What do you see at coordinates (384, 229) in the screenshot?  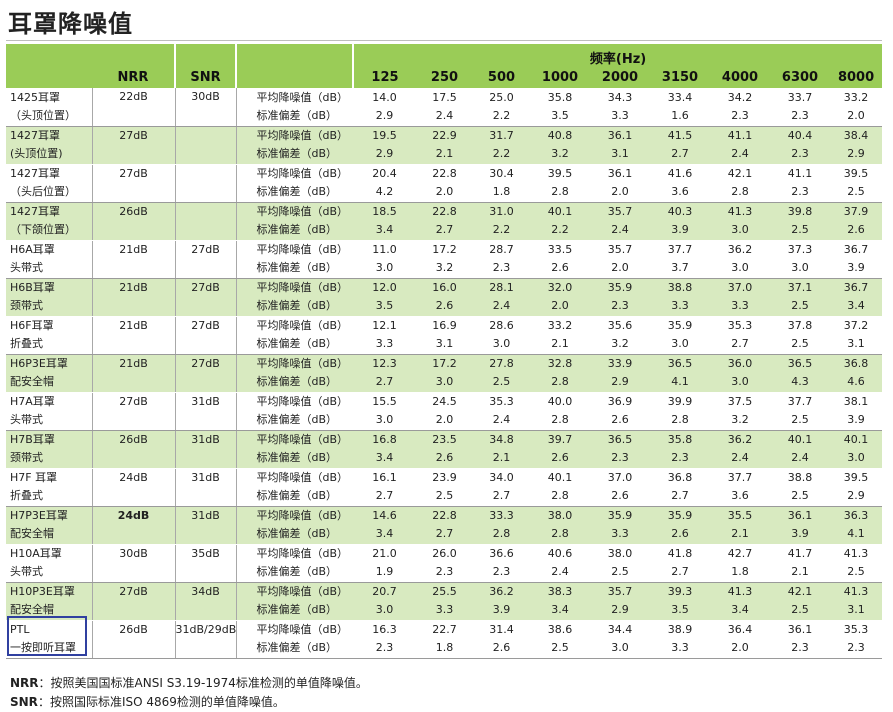 I see `std-value: 3.4` at bounding box center [384, 229].